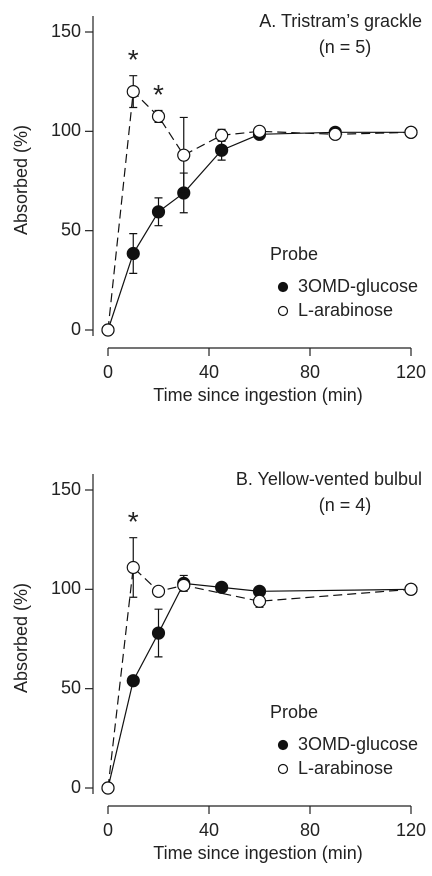 This screenshot has height=876, width=432. Describe the element at coordinates (329, 479) in the screenshot. I see `panel-title: B. Yellow-vented bulbul` at that location.